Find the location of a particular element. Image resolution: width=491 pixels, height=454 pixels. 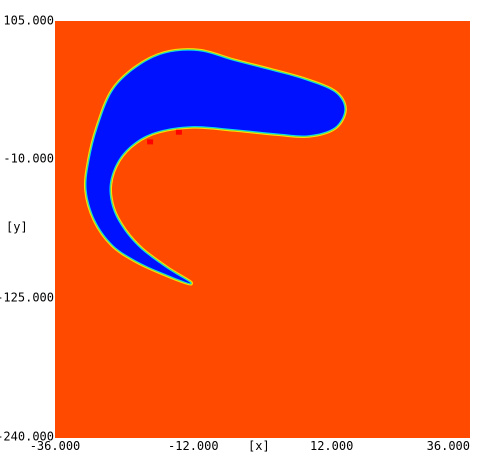

svg-text: -240.000 is located at coordinates (27, 437).